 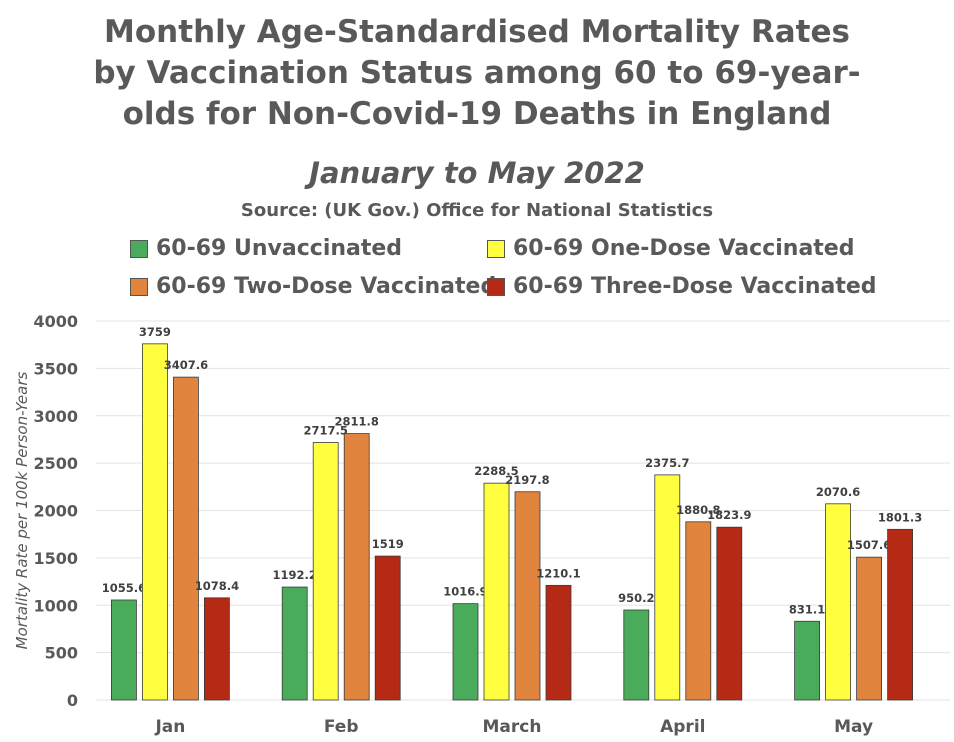 What do you see at coordinates (496, 471) in the screenshot?
I see `data-label: 2288.5` at bounding box center [496, 471].